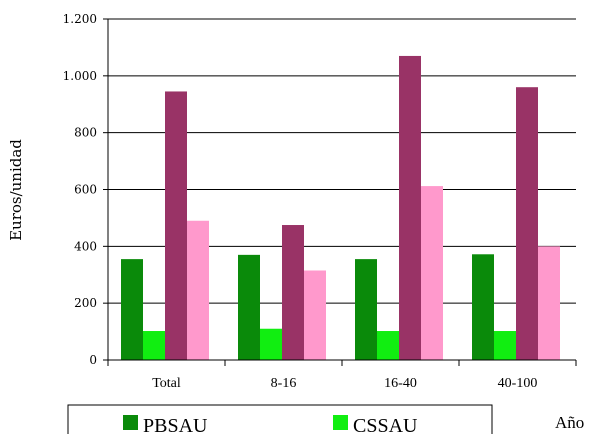 This screenshot has height=434, width=594. I want to click on y-tick-label-4: 800, so click(85, 133).